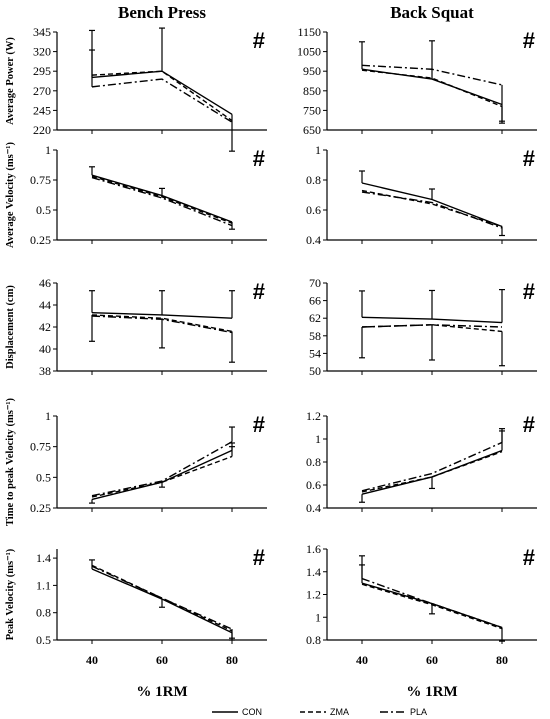  Describe the element at coordinates (312, 130) in the screenshot. I see `y-tick-label: 650` at that location.